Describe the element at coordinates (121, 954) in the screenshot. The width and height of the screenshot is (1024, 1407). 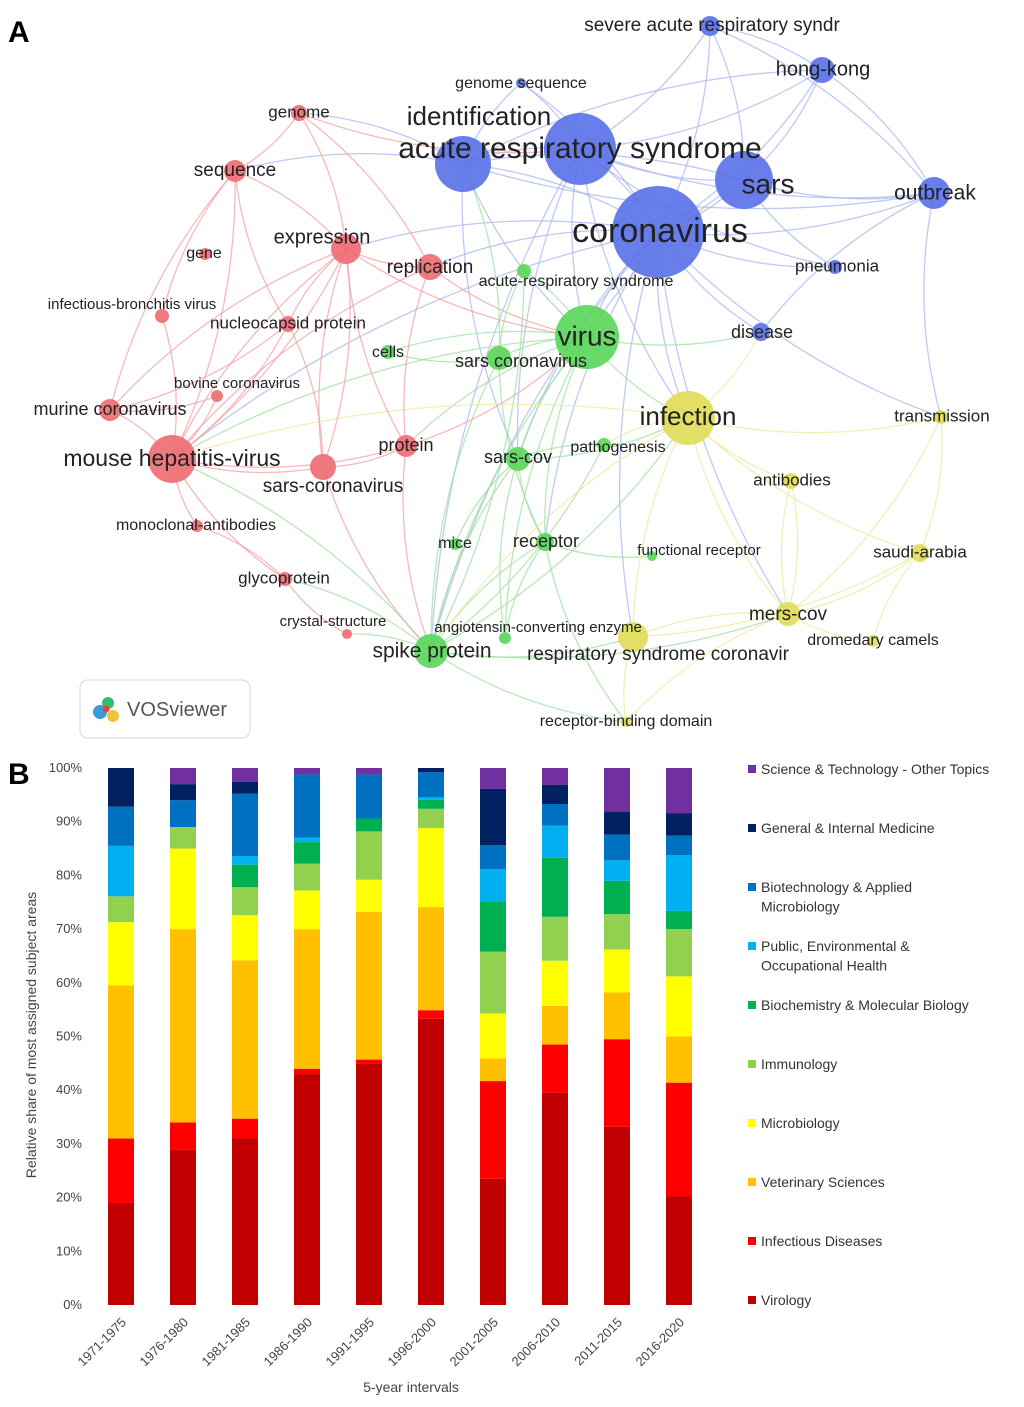
I see `bar-segment-microbiology-1971-1975` at that location.